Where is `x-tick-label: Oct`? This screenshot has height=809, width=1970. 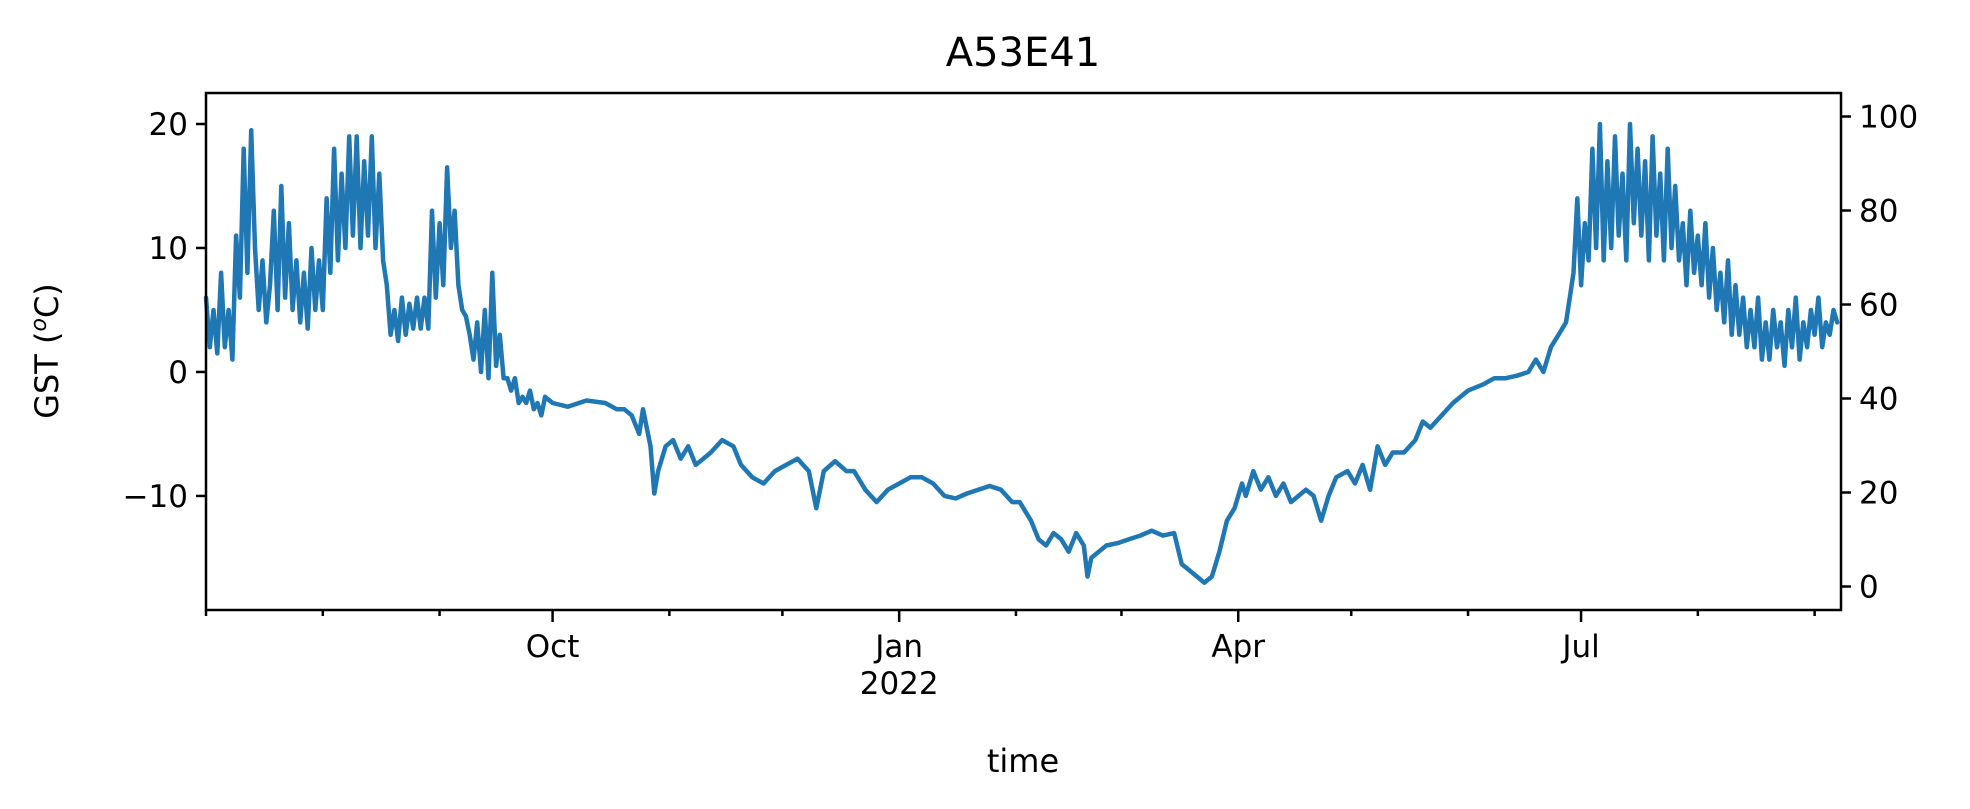
x-tick-label: Oct is located at coordinates (553, 647).